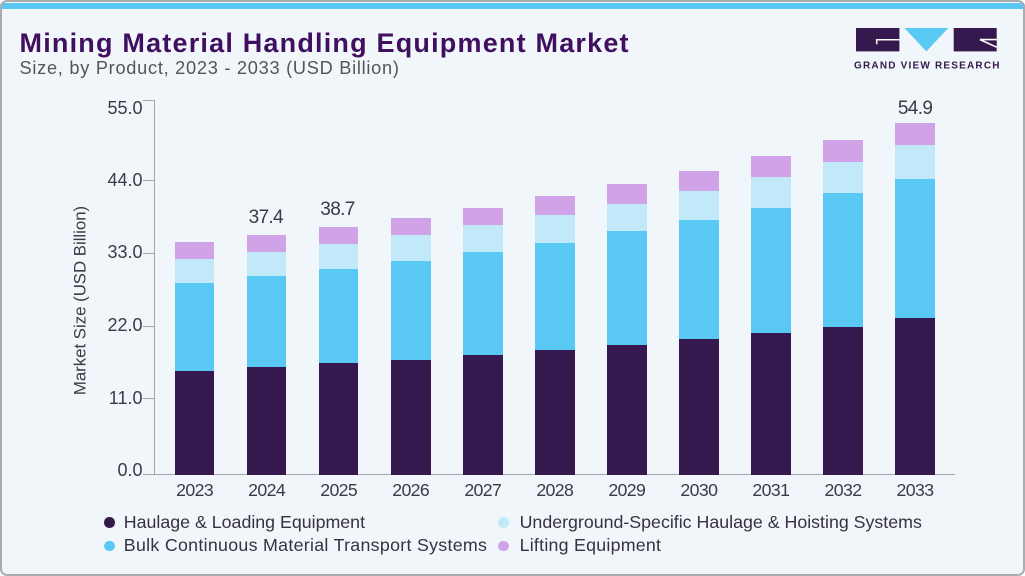 Image resolution: width=1025 pixels, height=576 pixels. I want to click on svg-text: GRAND VIEW RESEARCH, so click(927, 65).